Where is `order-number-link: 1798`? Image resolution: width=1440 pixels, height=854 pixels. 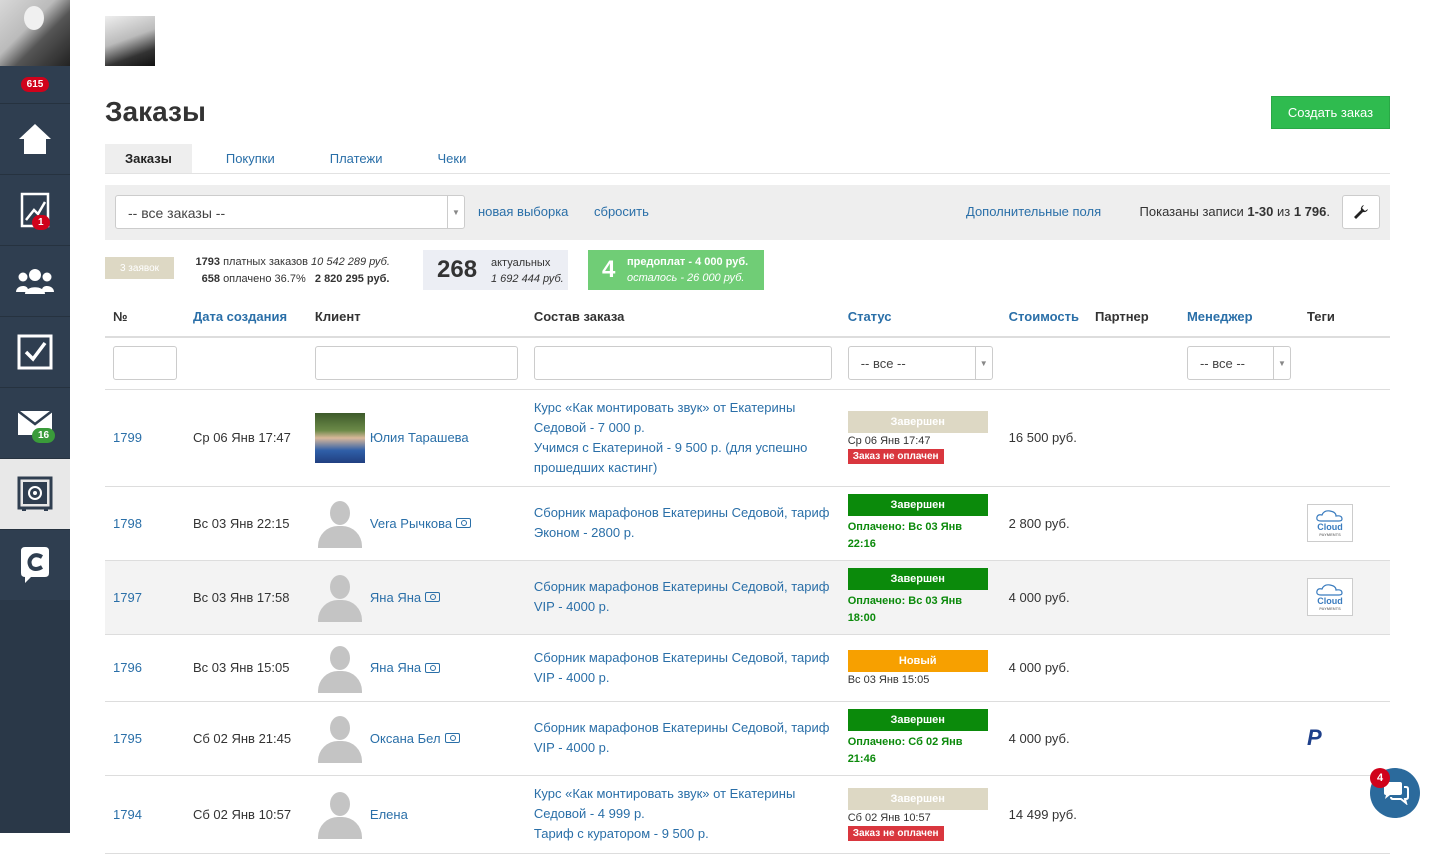 order-number-link: 1798 is located at coordinates (127, 523).